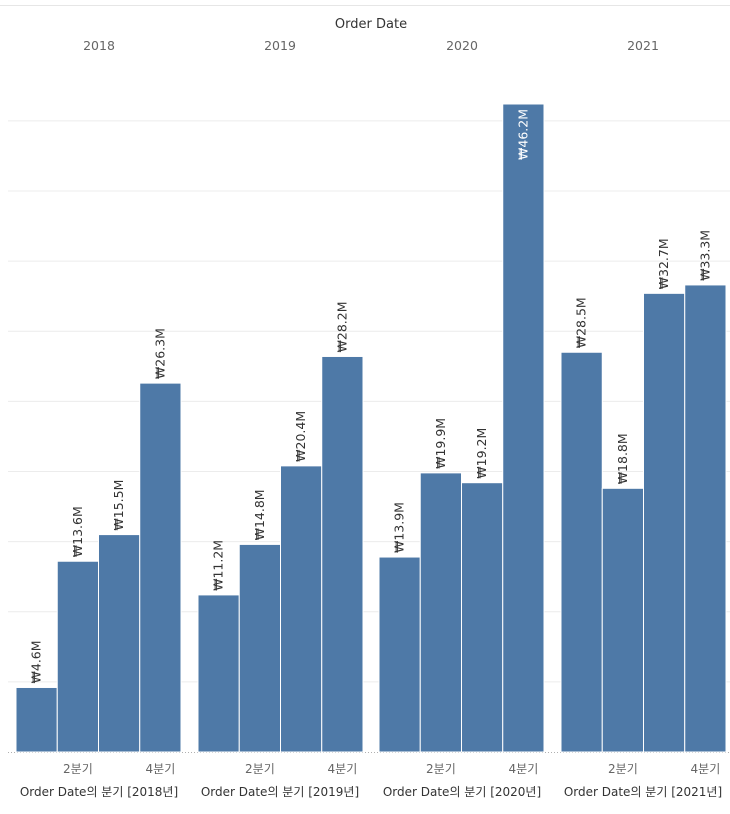  Describe the element at coordinates (77, 531) in the screenshot. I see `data-label-2018-q2: ₩13.6M` at that location.